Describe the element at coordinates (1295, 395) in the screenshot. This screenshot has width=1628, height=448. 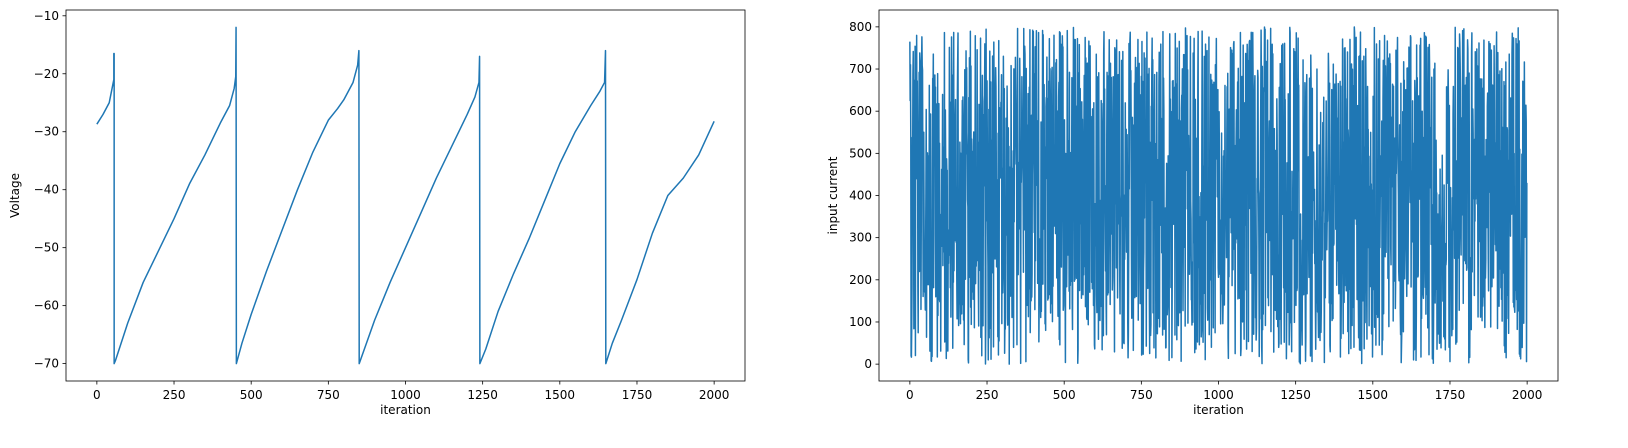
I see `current-x-tick-label: 1250` at that location.